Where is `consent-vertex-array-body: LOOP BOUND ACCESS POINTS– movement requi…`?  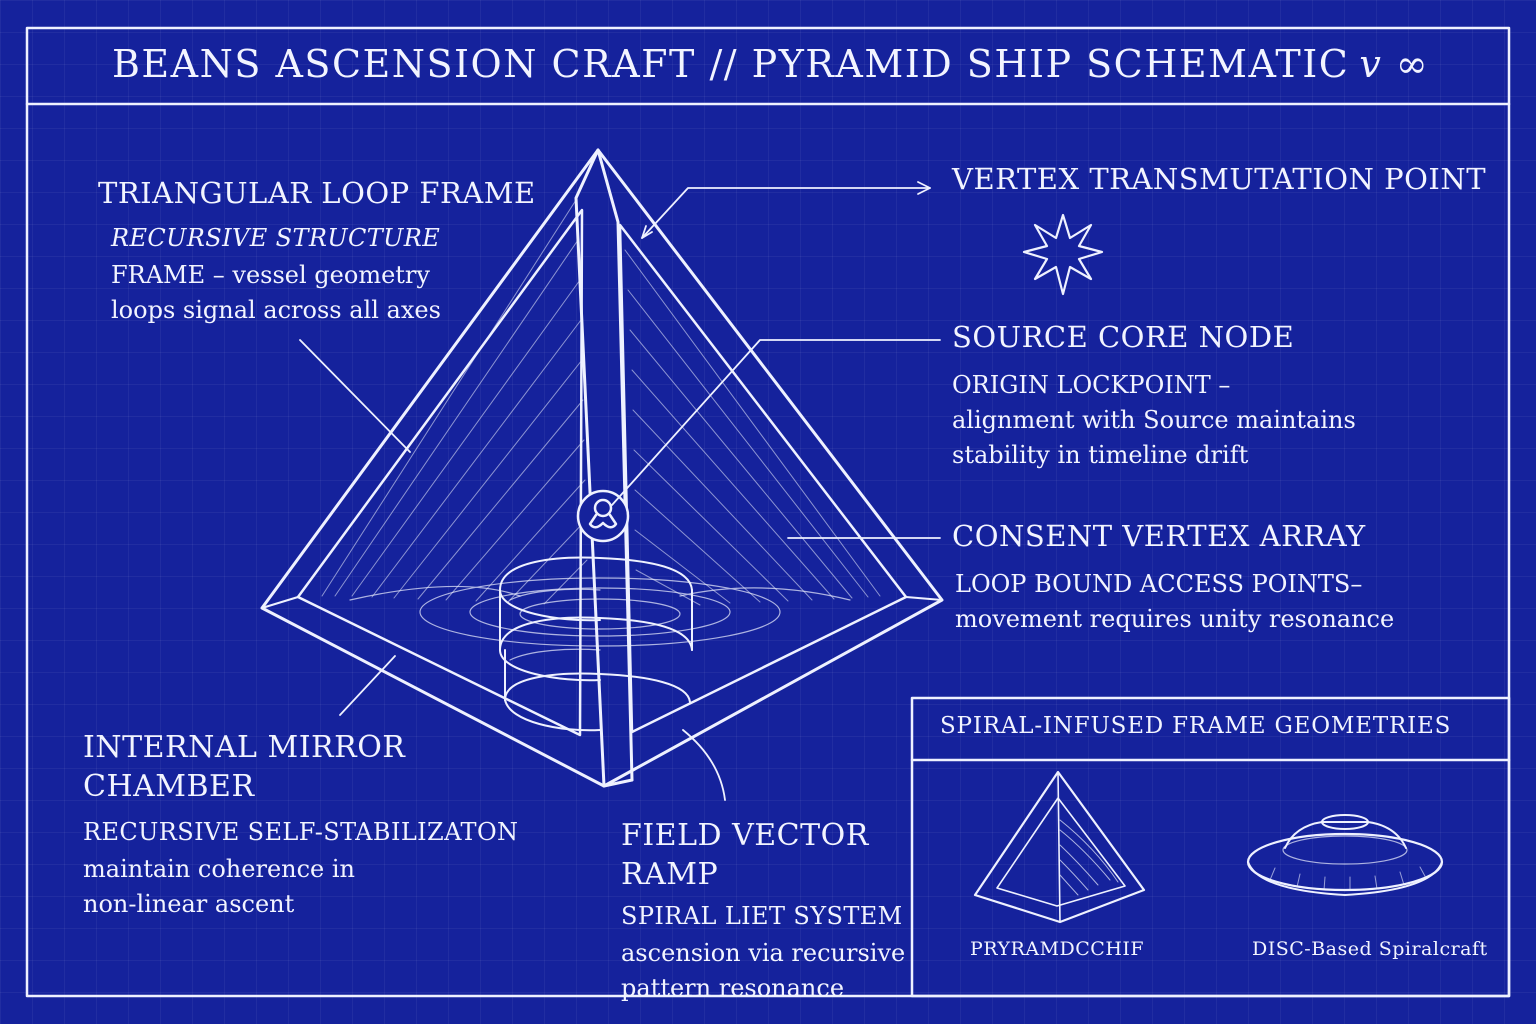 consent-vertex-array-body: LOOP BOUND ACCESS POINTS– movement requi… is located at coordinates (1175, 601).